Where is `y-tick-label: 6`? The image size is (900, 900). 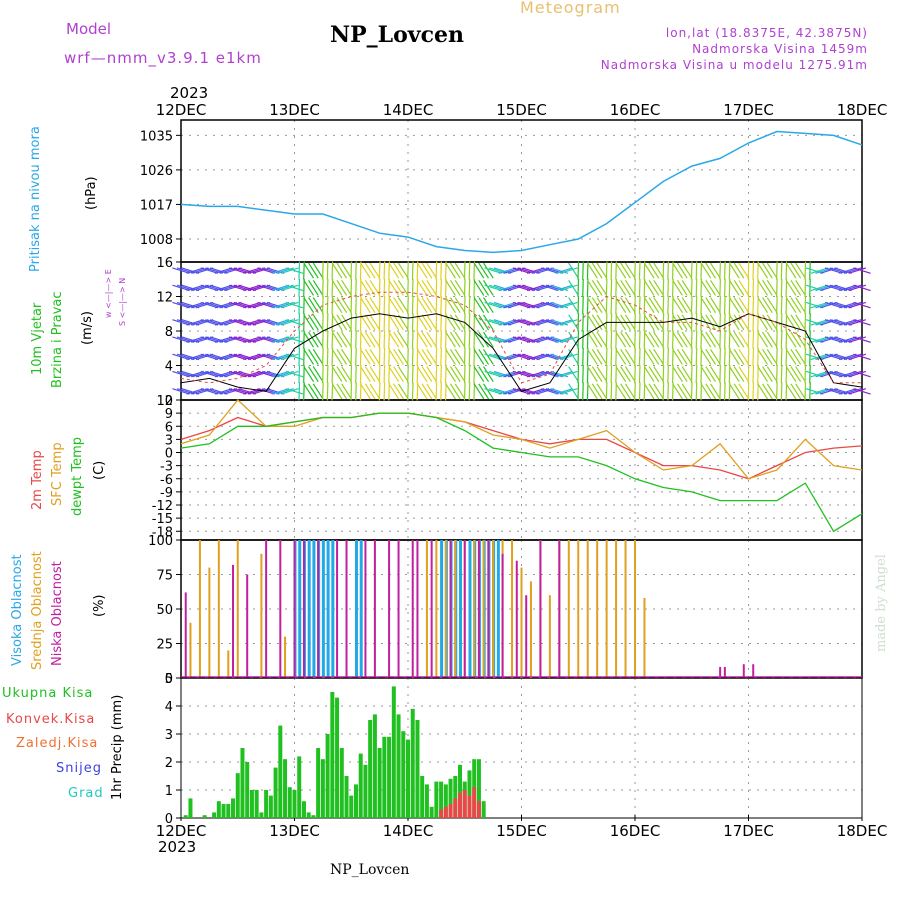
y-tick-label: 6 is located at coordinates (169, 427).